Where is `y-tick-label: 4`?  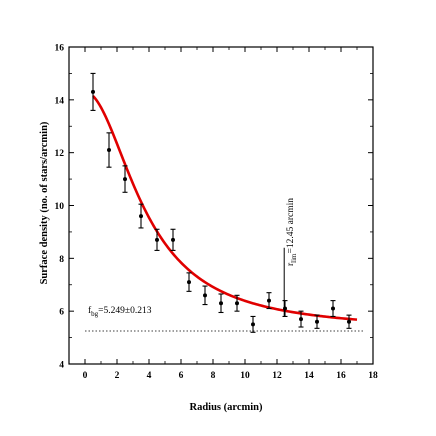 y-tick-label: 4 is located at coordinates (61, 366).